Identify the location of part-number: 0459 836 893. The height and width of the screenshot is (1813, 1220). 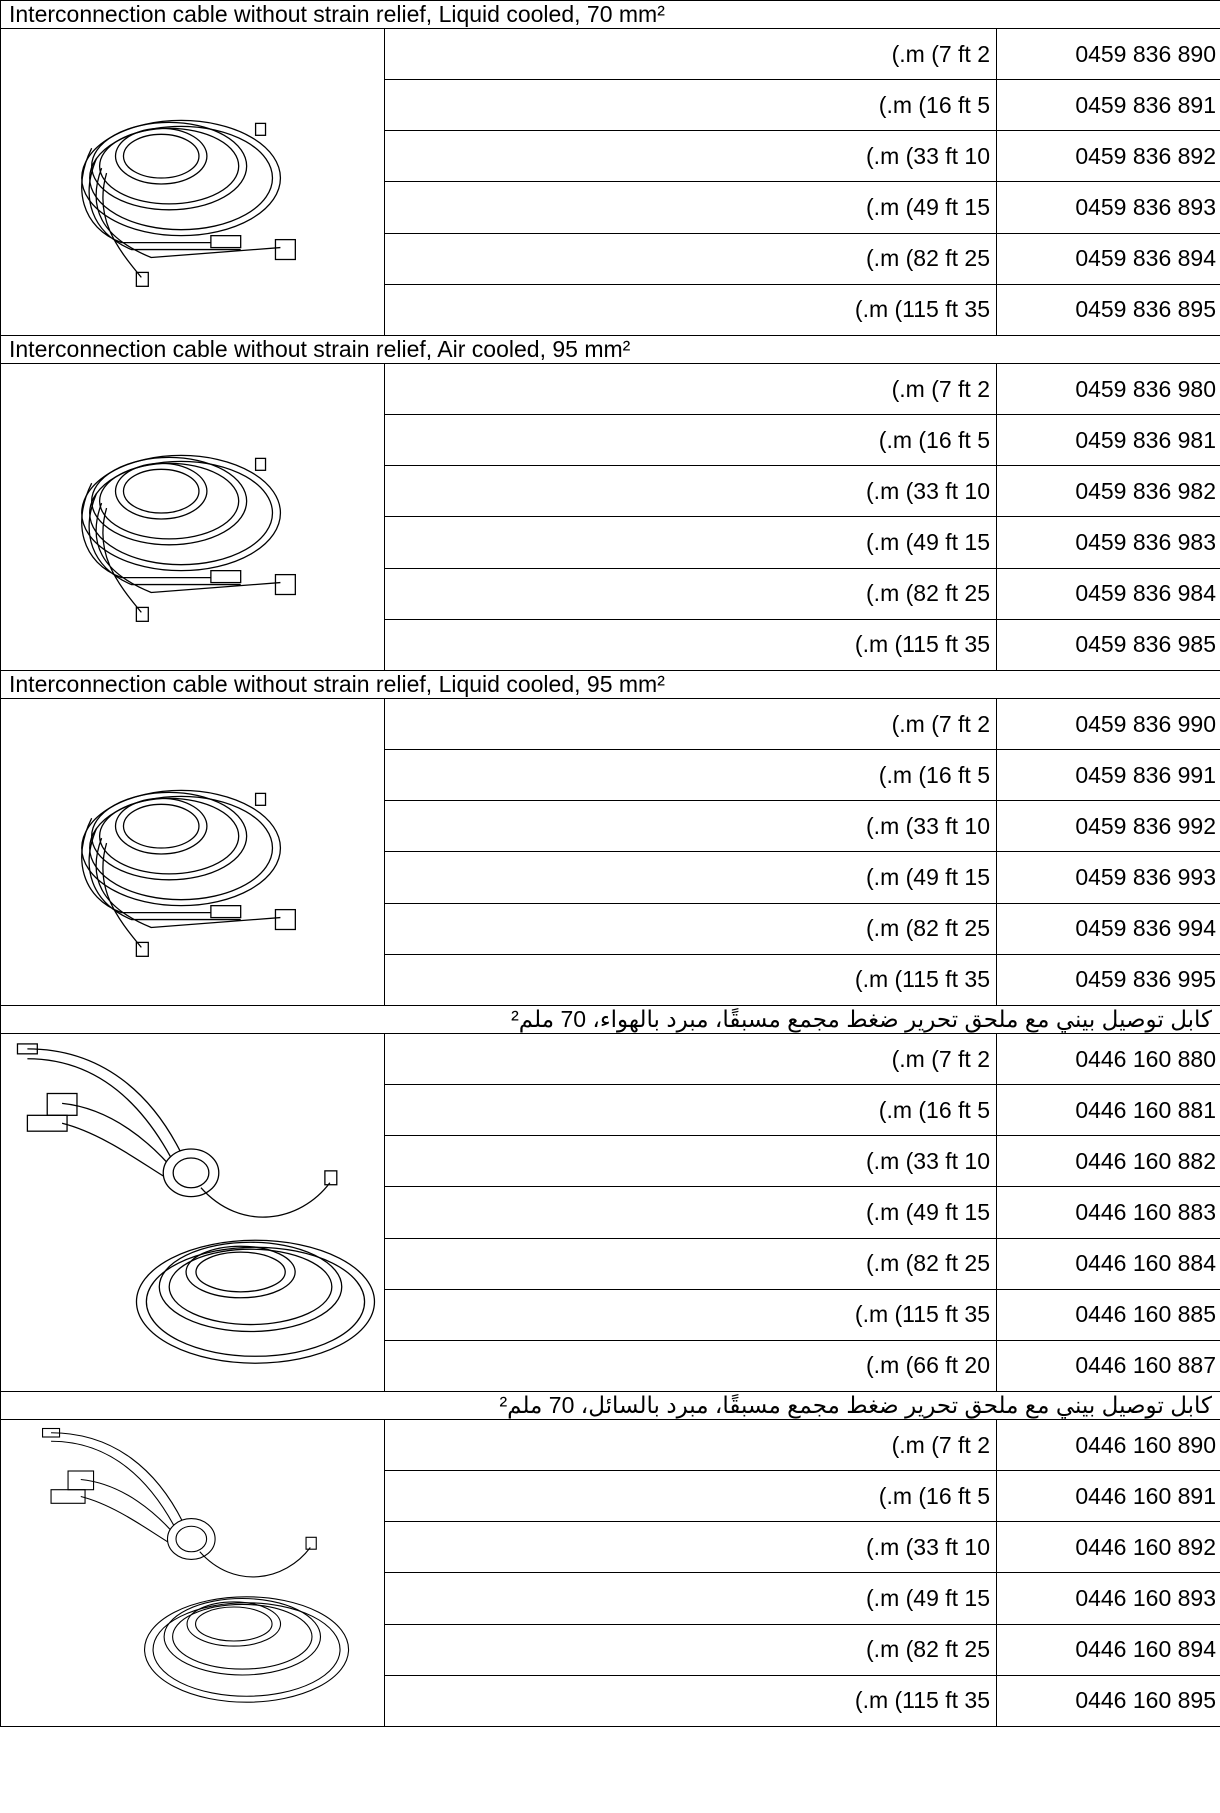
(1107, 207).